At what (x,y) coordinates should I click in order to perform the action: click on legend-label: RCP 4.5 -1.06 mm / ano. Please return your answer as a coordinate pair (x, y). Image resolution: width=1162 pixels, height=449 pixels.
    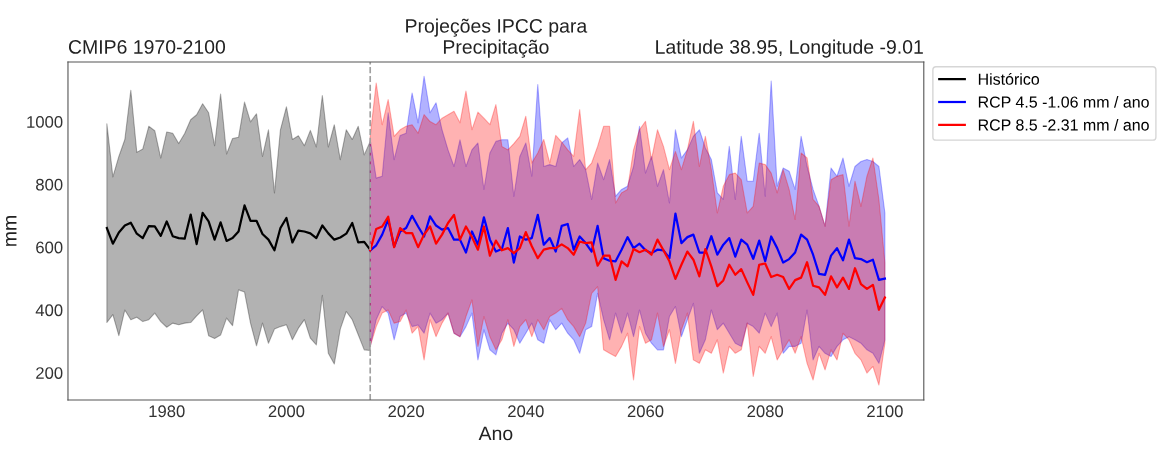
    Looking at the image, I should click on (1063, 102).